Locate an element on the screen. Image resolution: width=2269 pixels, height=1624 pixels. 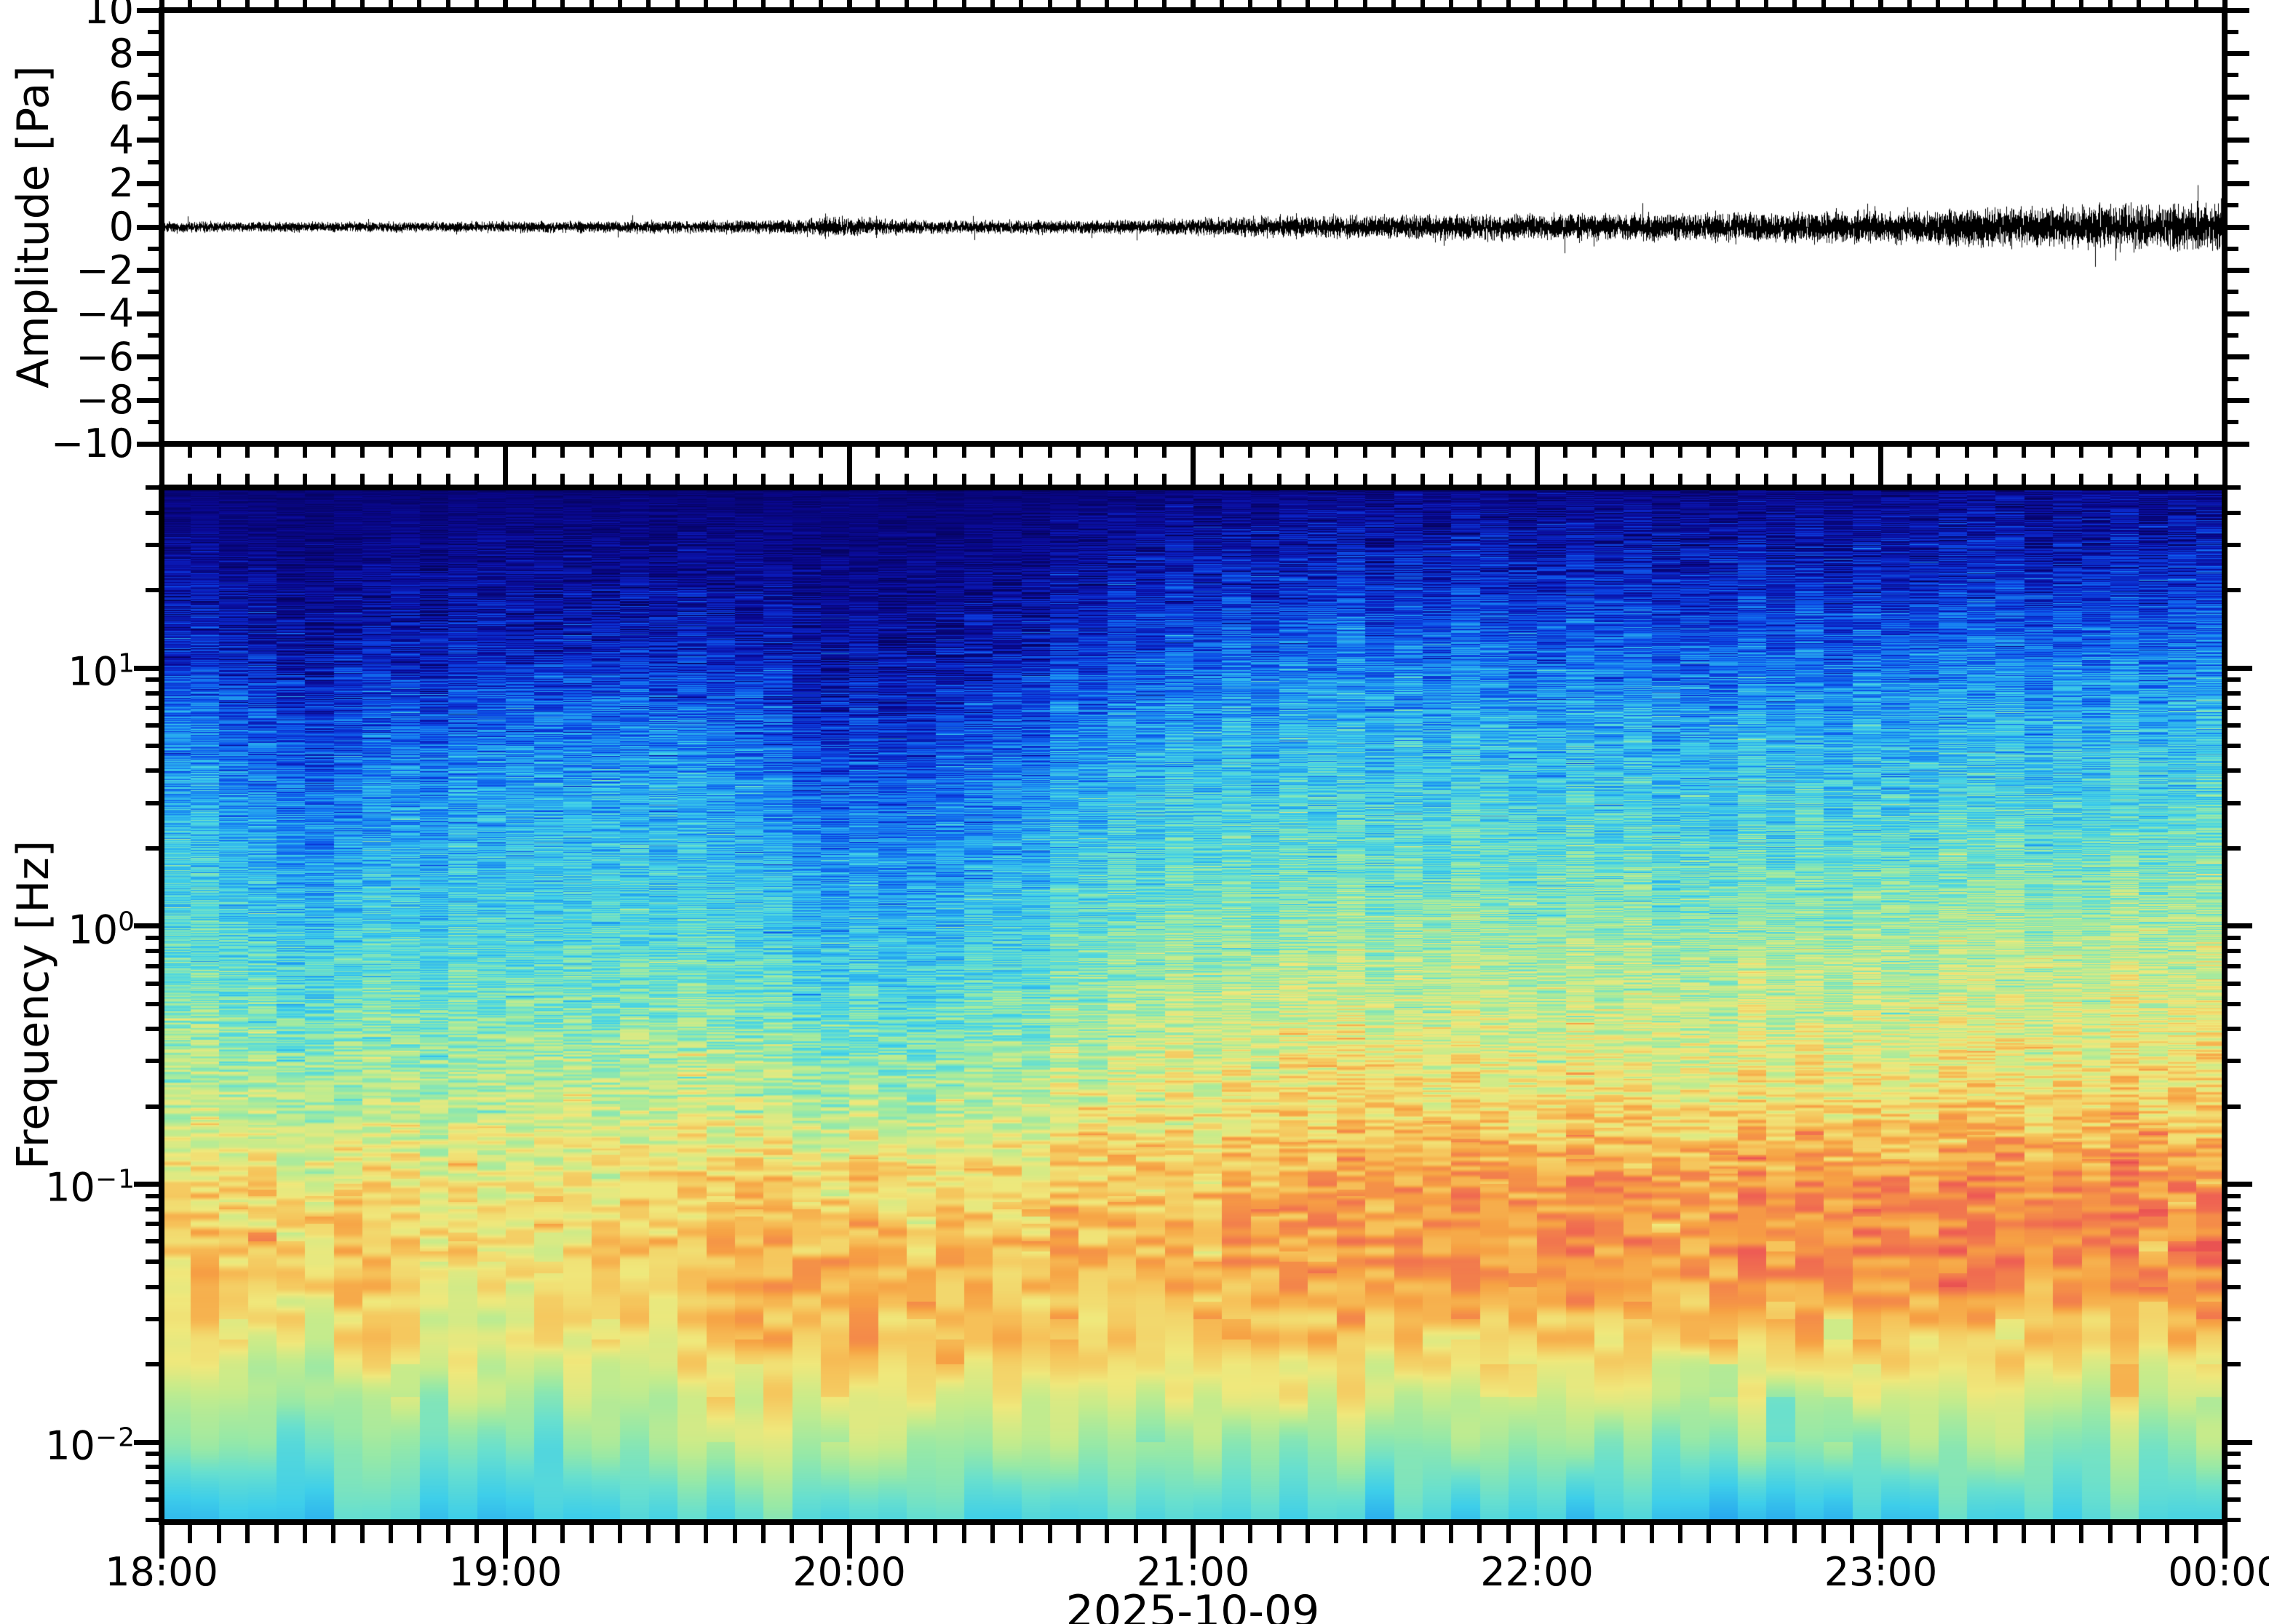
time-tick-label: 19:00 is located at coordinates (506, 1572).